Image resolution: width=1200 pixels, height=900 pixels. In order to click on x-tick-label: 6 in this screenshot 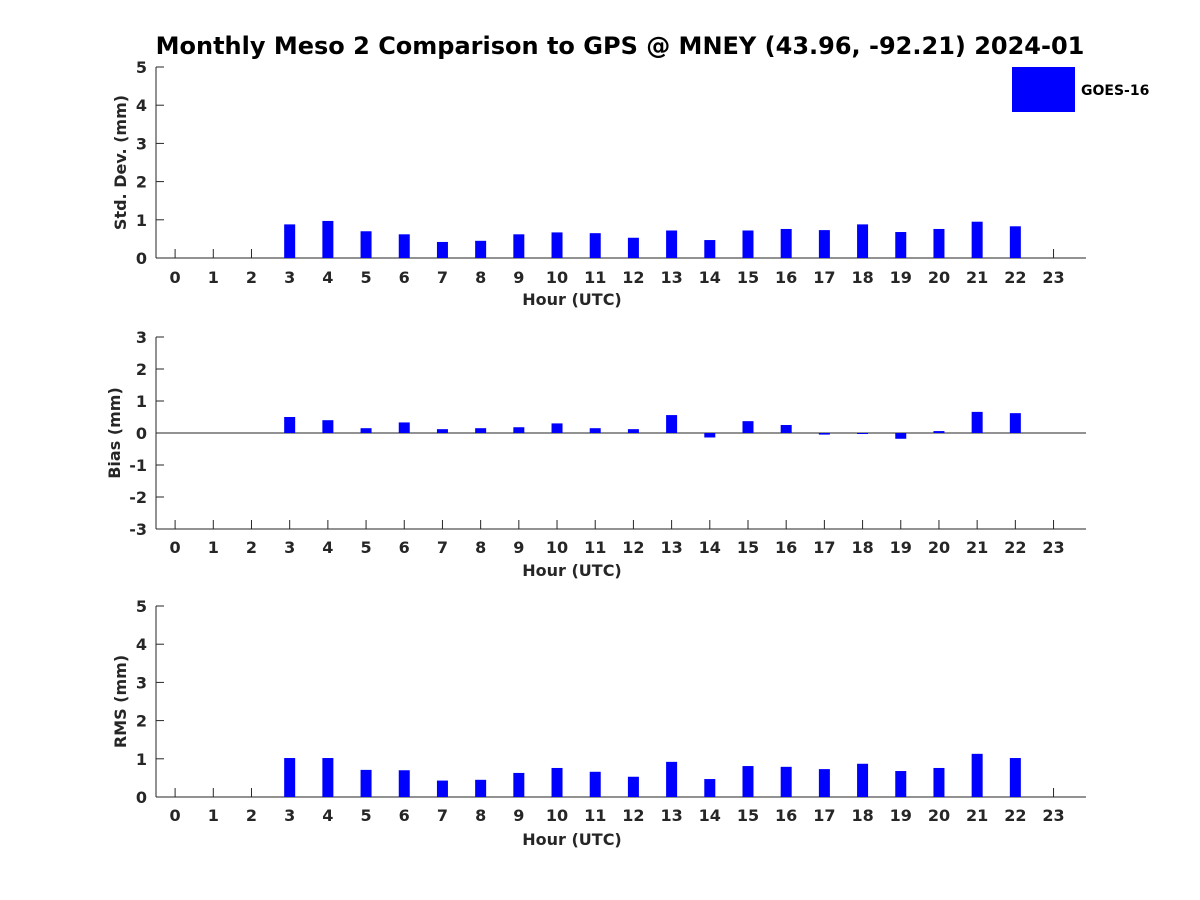, I will do `click(404, 815)`.